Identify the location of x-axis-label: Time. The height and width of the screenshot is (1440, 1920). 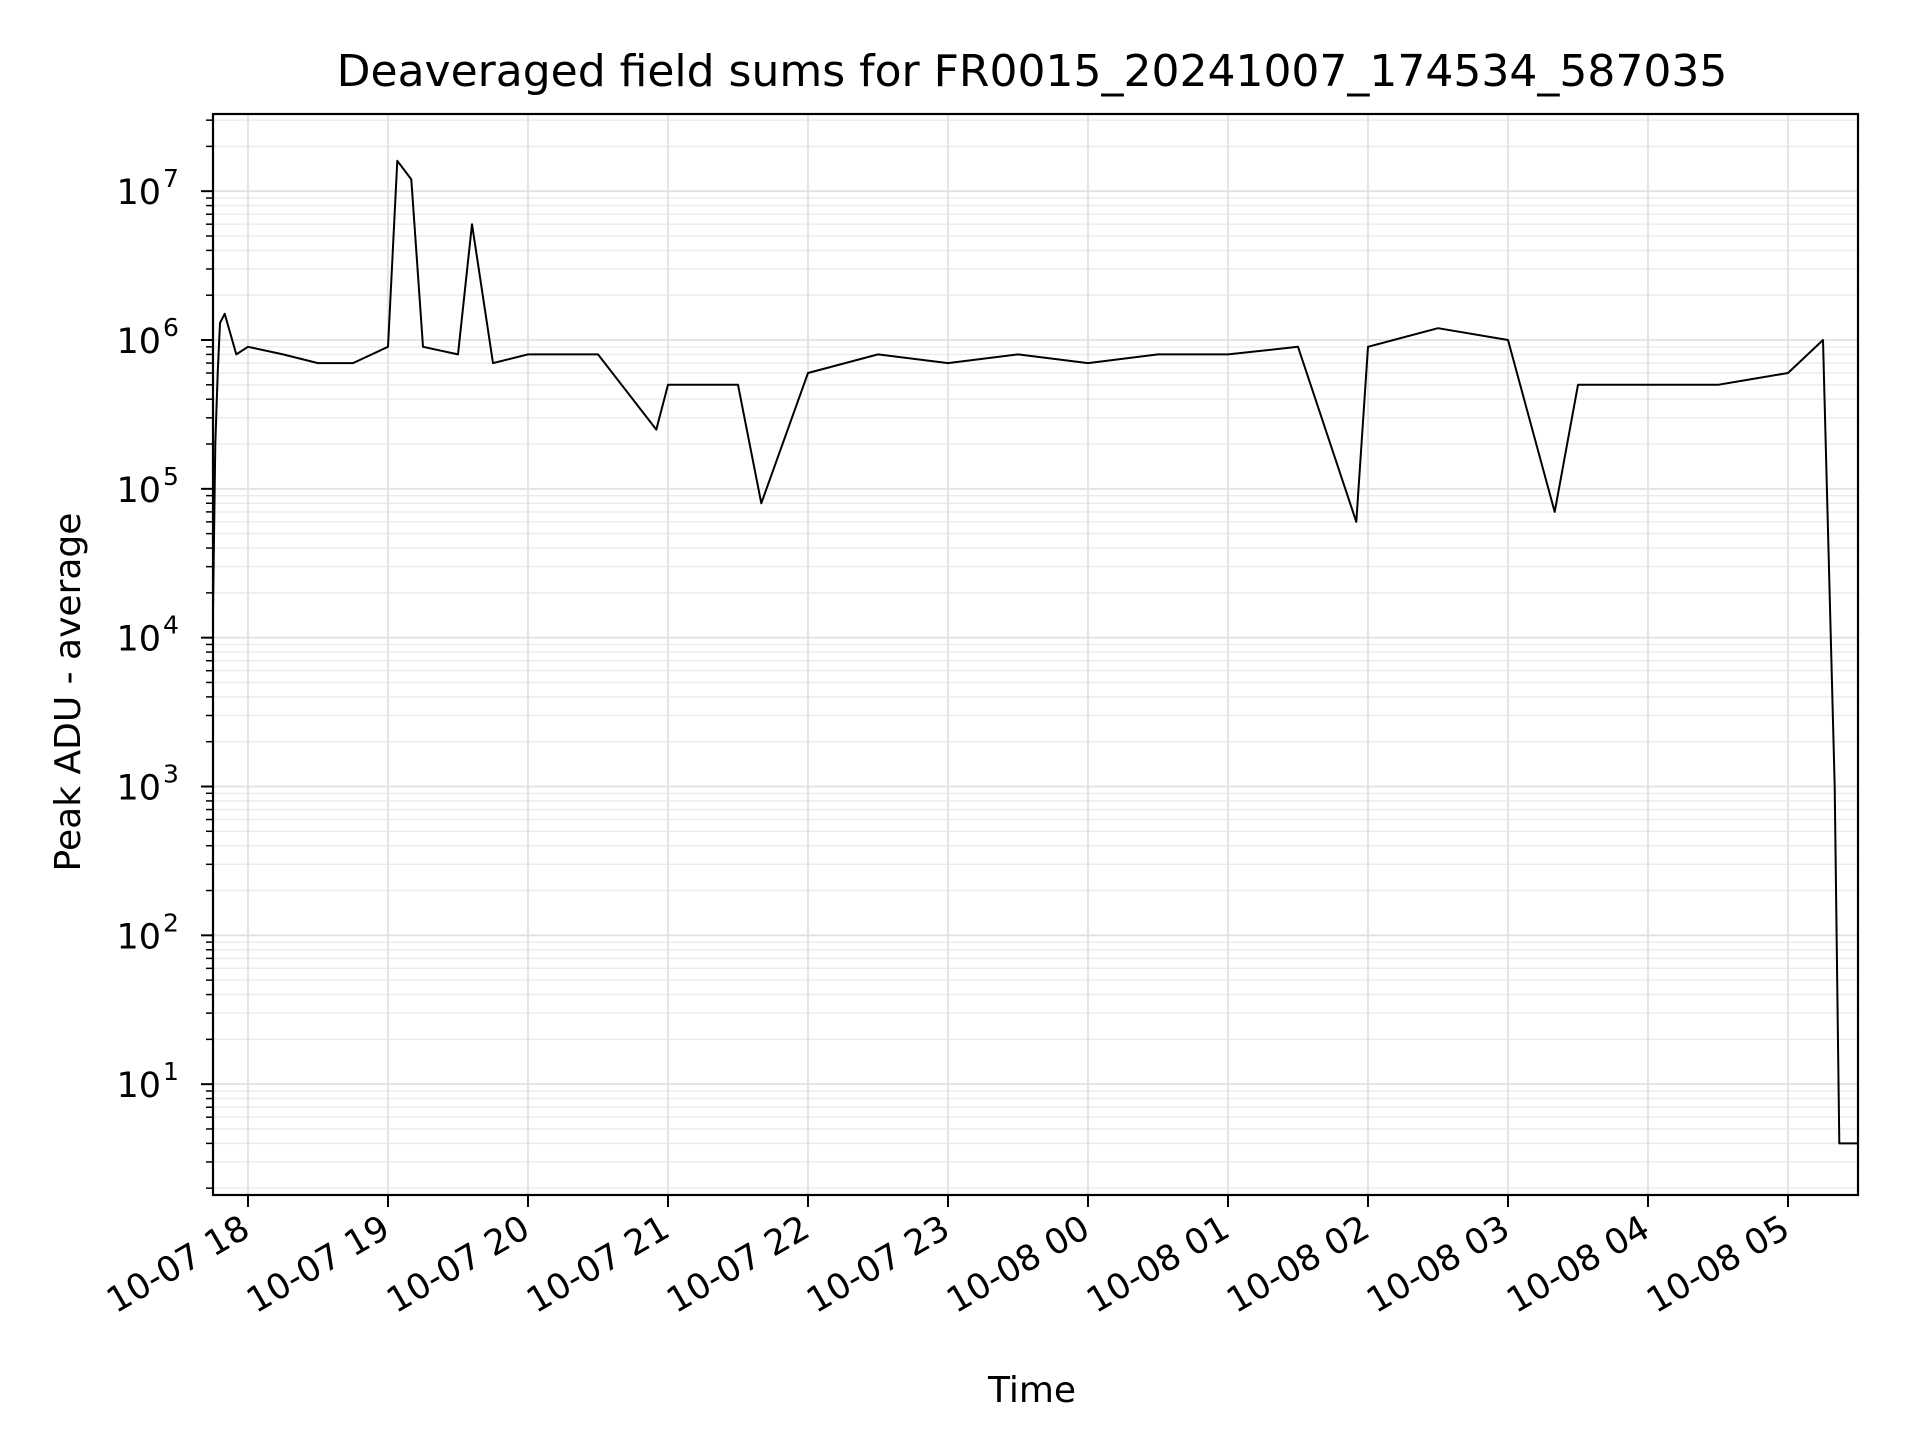
(1031, 1390).